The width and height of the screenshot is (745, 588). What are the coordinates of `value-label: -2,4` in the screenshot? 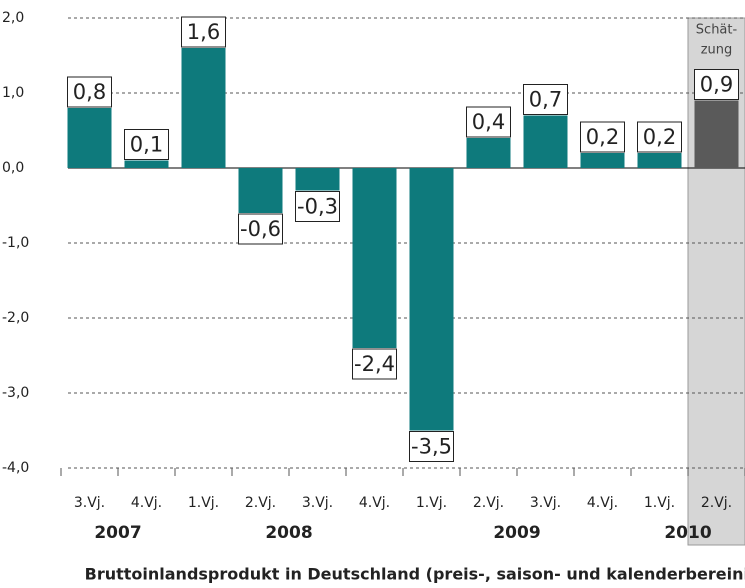 It's located at (374, 364).